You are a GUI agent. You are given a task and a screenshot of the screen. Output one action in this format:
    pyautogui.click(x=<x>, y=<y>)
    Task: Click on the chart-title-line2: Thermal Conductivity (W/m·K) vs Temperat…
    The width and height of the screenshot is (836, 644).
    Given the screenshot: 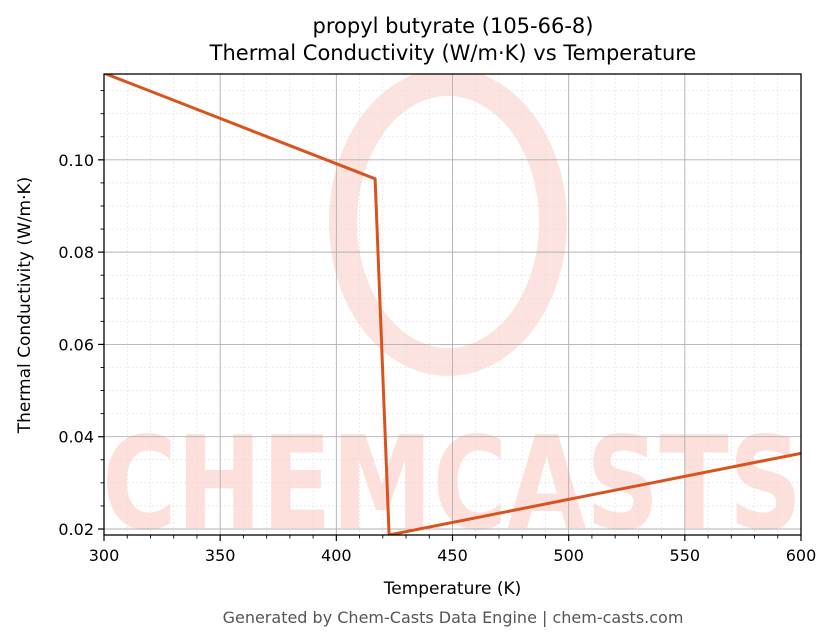 What is the action you would take?
    pyautogui.click(x=453, y=53)
    